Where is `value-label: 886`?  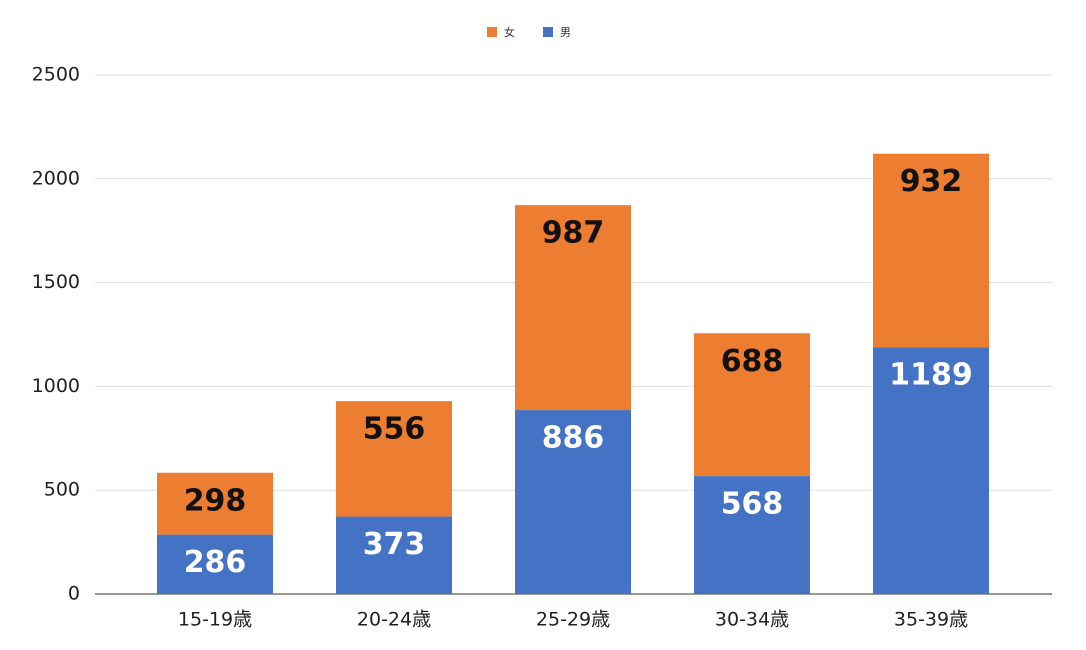 value-label: 886 is located at coordinates (573, 438).